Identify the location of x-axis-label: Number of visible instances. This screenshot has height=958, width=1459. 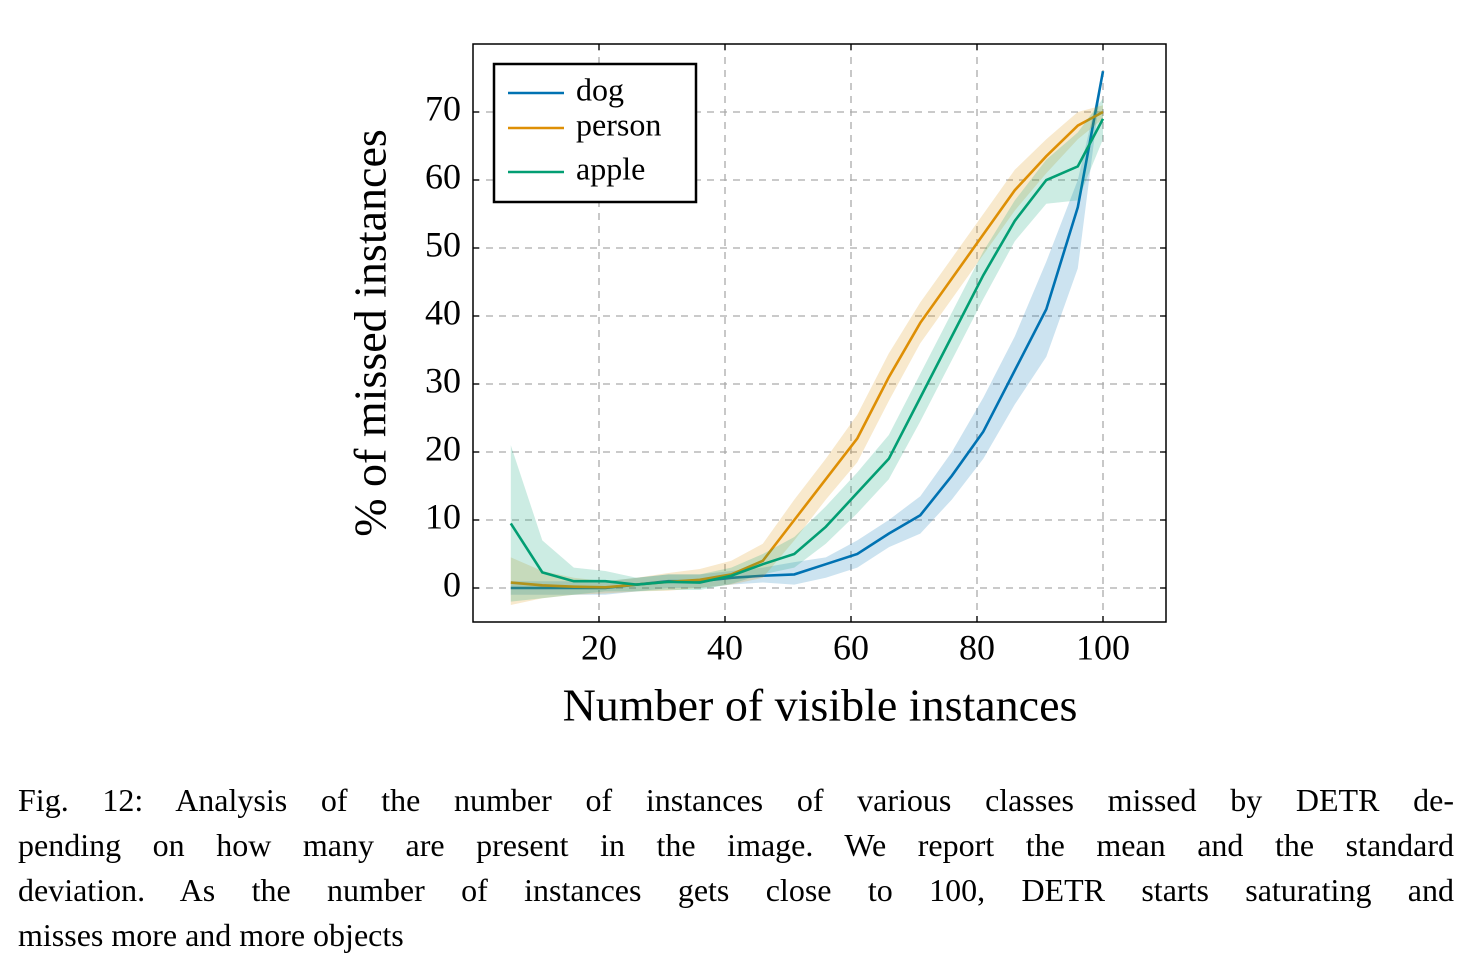
(820, 705).